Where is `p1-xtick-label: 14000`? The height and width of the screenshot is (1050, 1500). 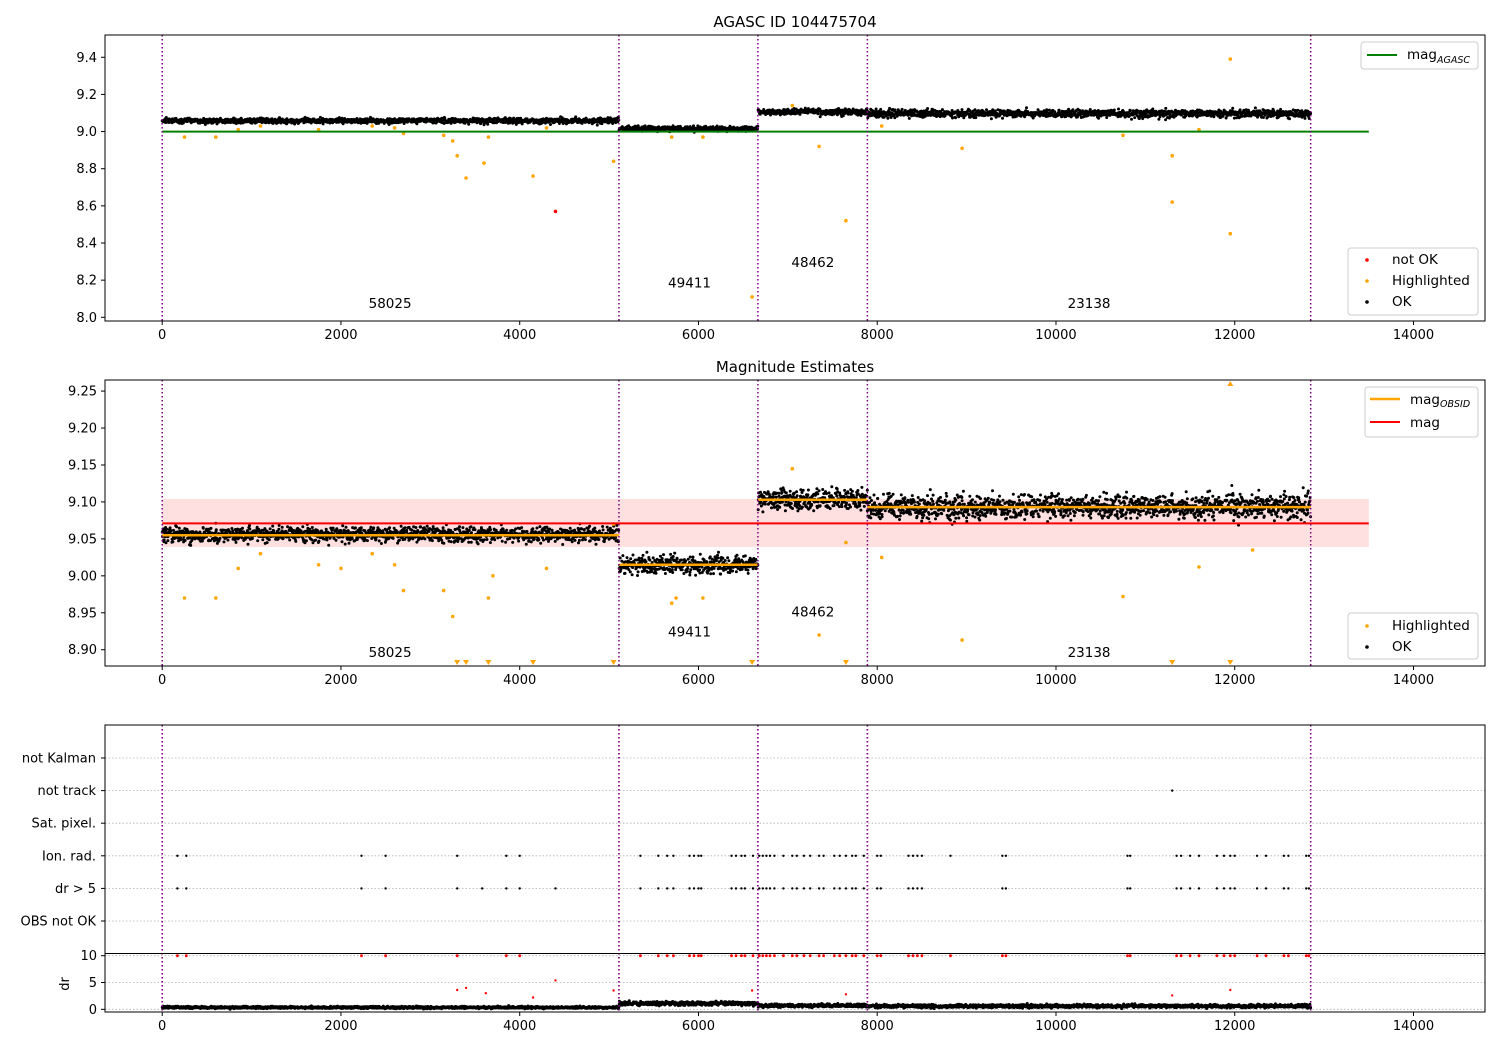 p1-xtick-label: 14000 is located at coordinates (1413, 335).